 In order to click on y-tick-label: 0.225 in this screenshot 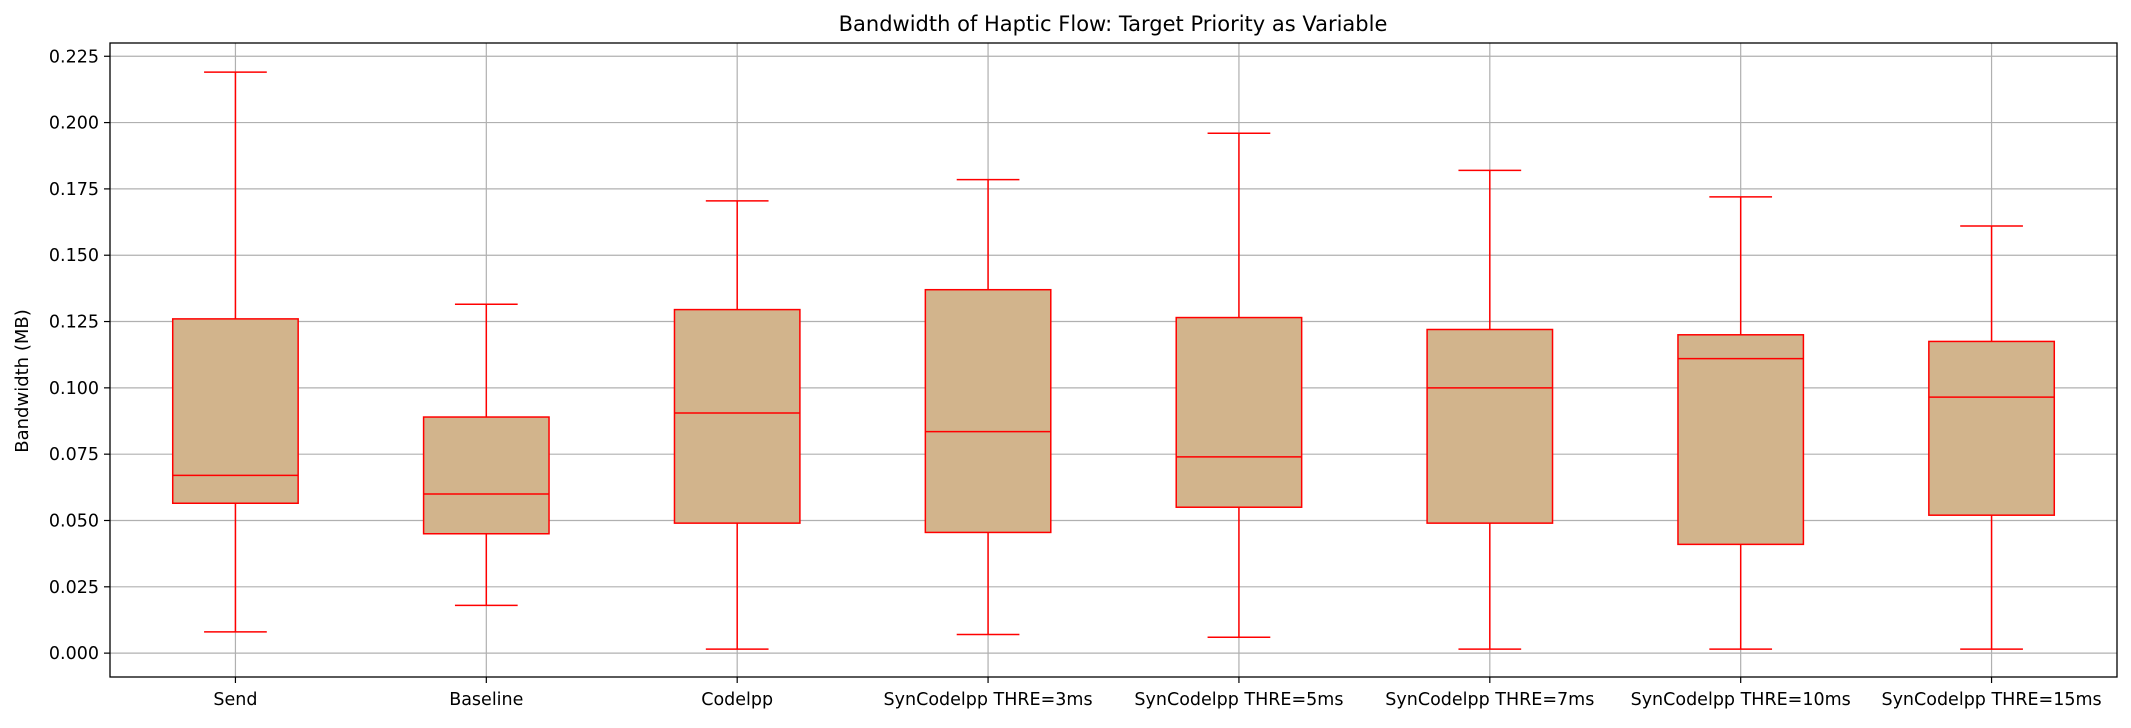, I will do `click(74, 57)`.